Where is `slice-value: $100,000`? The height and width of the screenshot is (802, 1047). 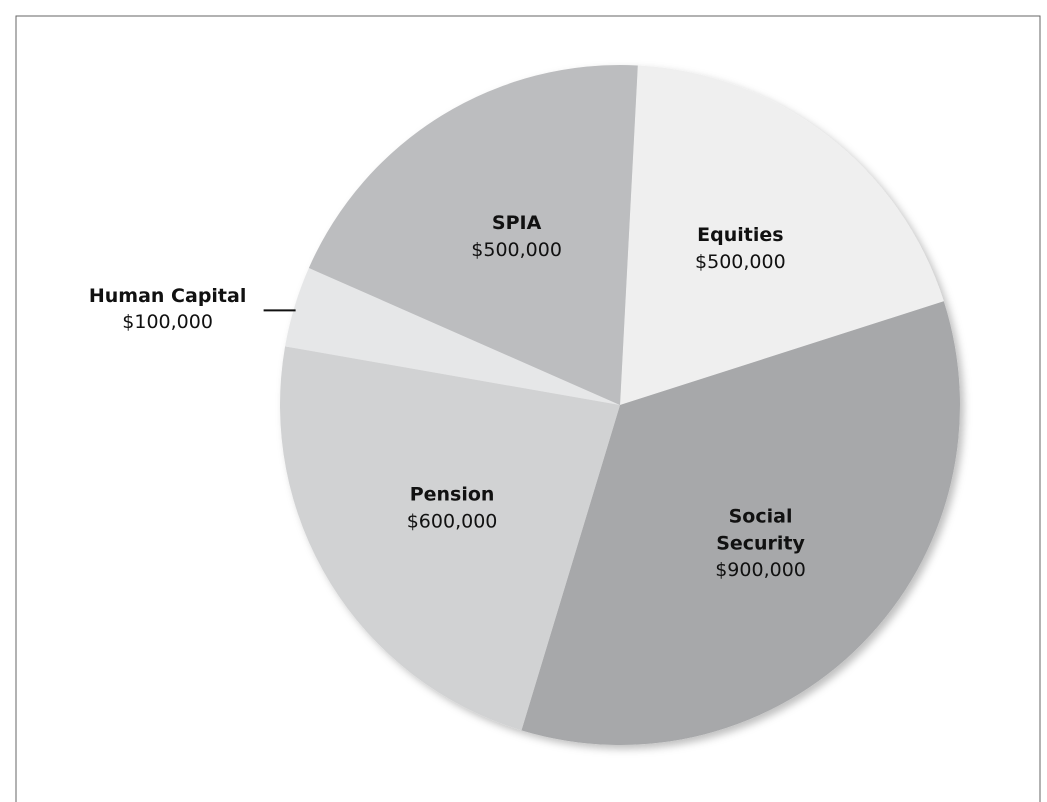 slice-value: $100,000 is located at coordinates (167, 322).